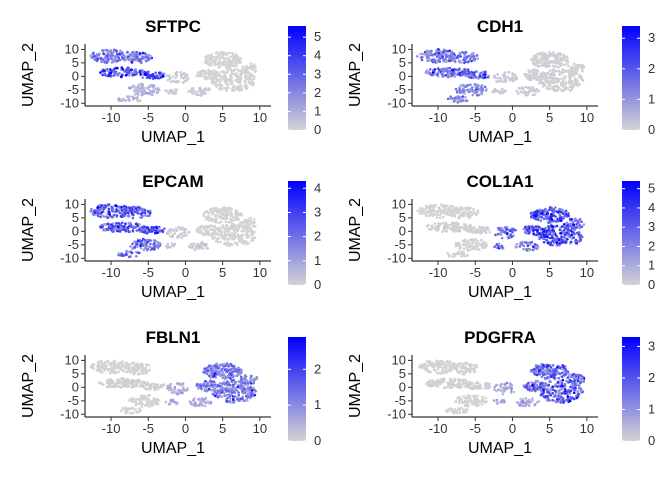  Describe the element at coordinates (355, 230) in the screenshot. I see `y-axis-title: UMAP_2` at that location.